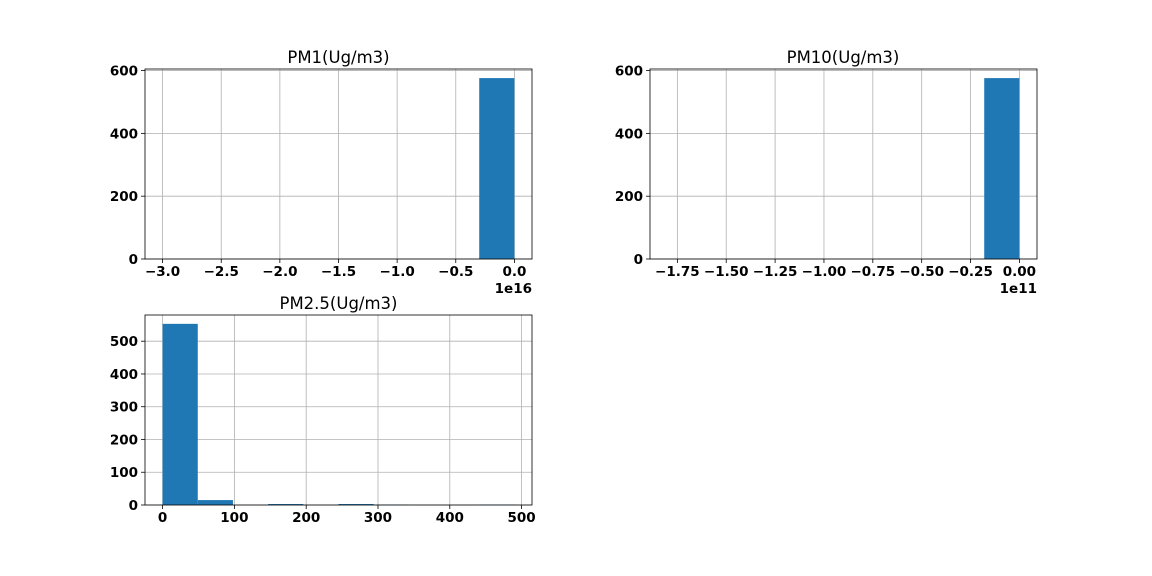 The height and width of the screenshot is (576, 1152). I want to click on x-tick-label: 0, so click(162, 518).